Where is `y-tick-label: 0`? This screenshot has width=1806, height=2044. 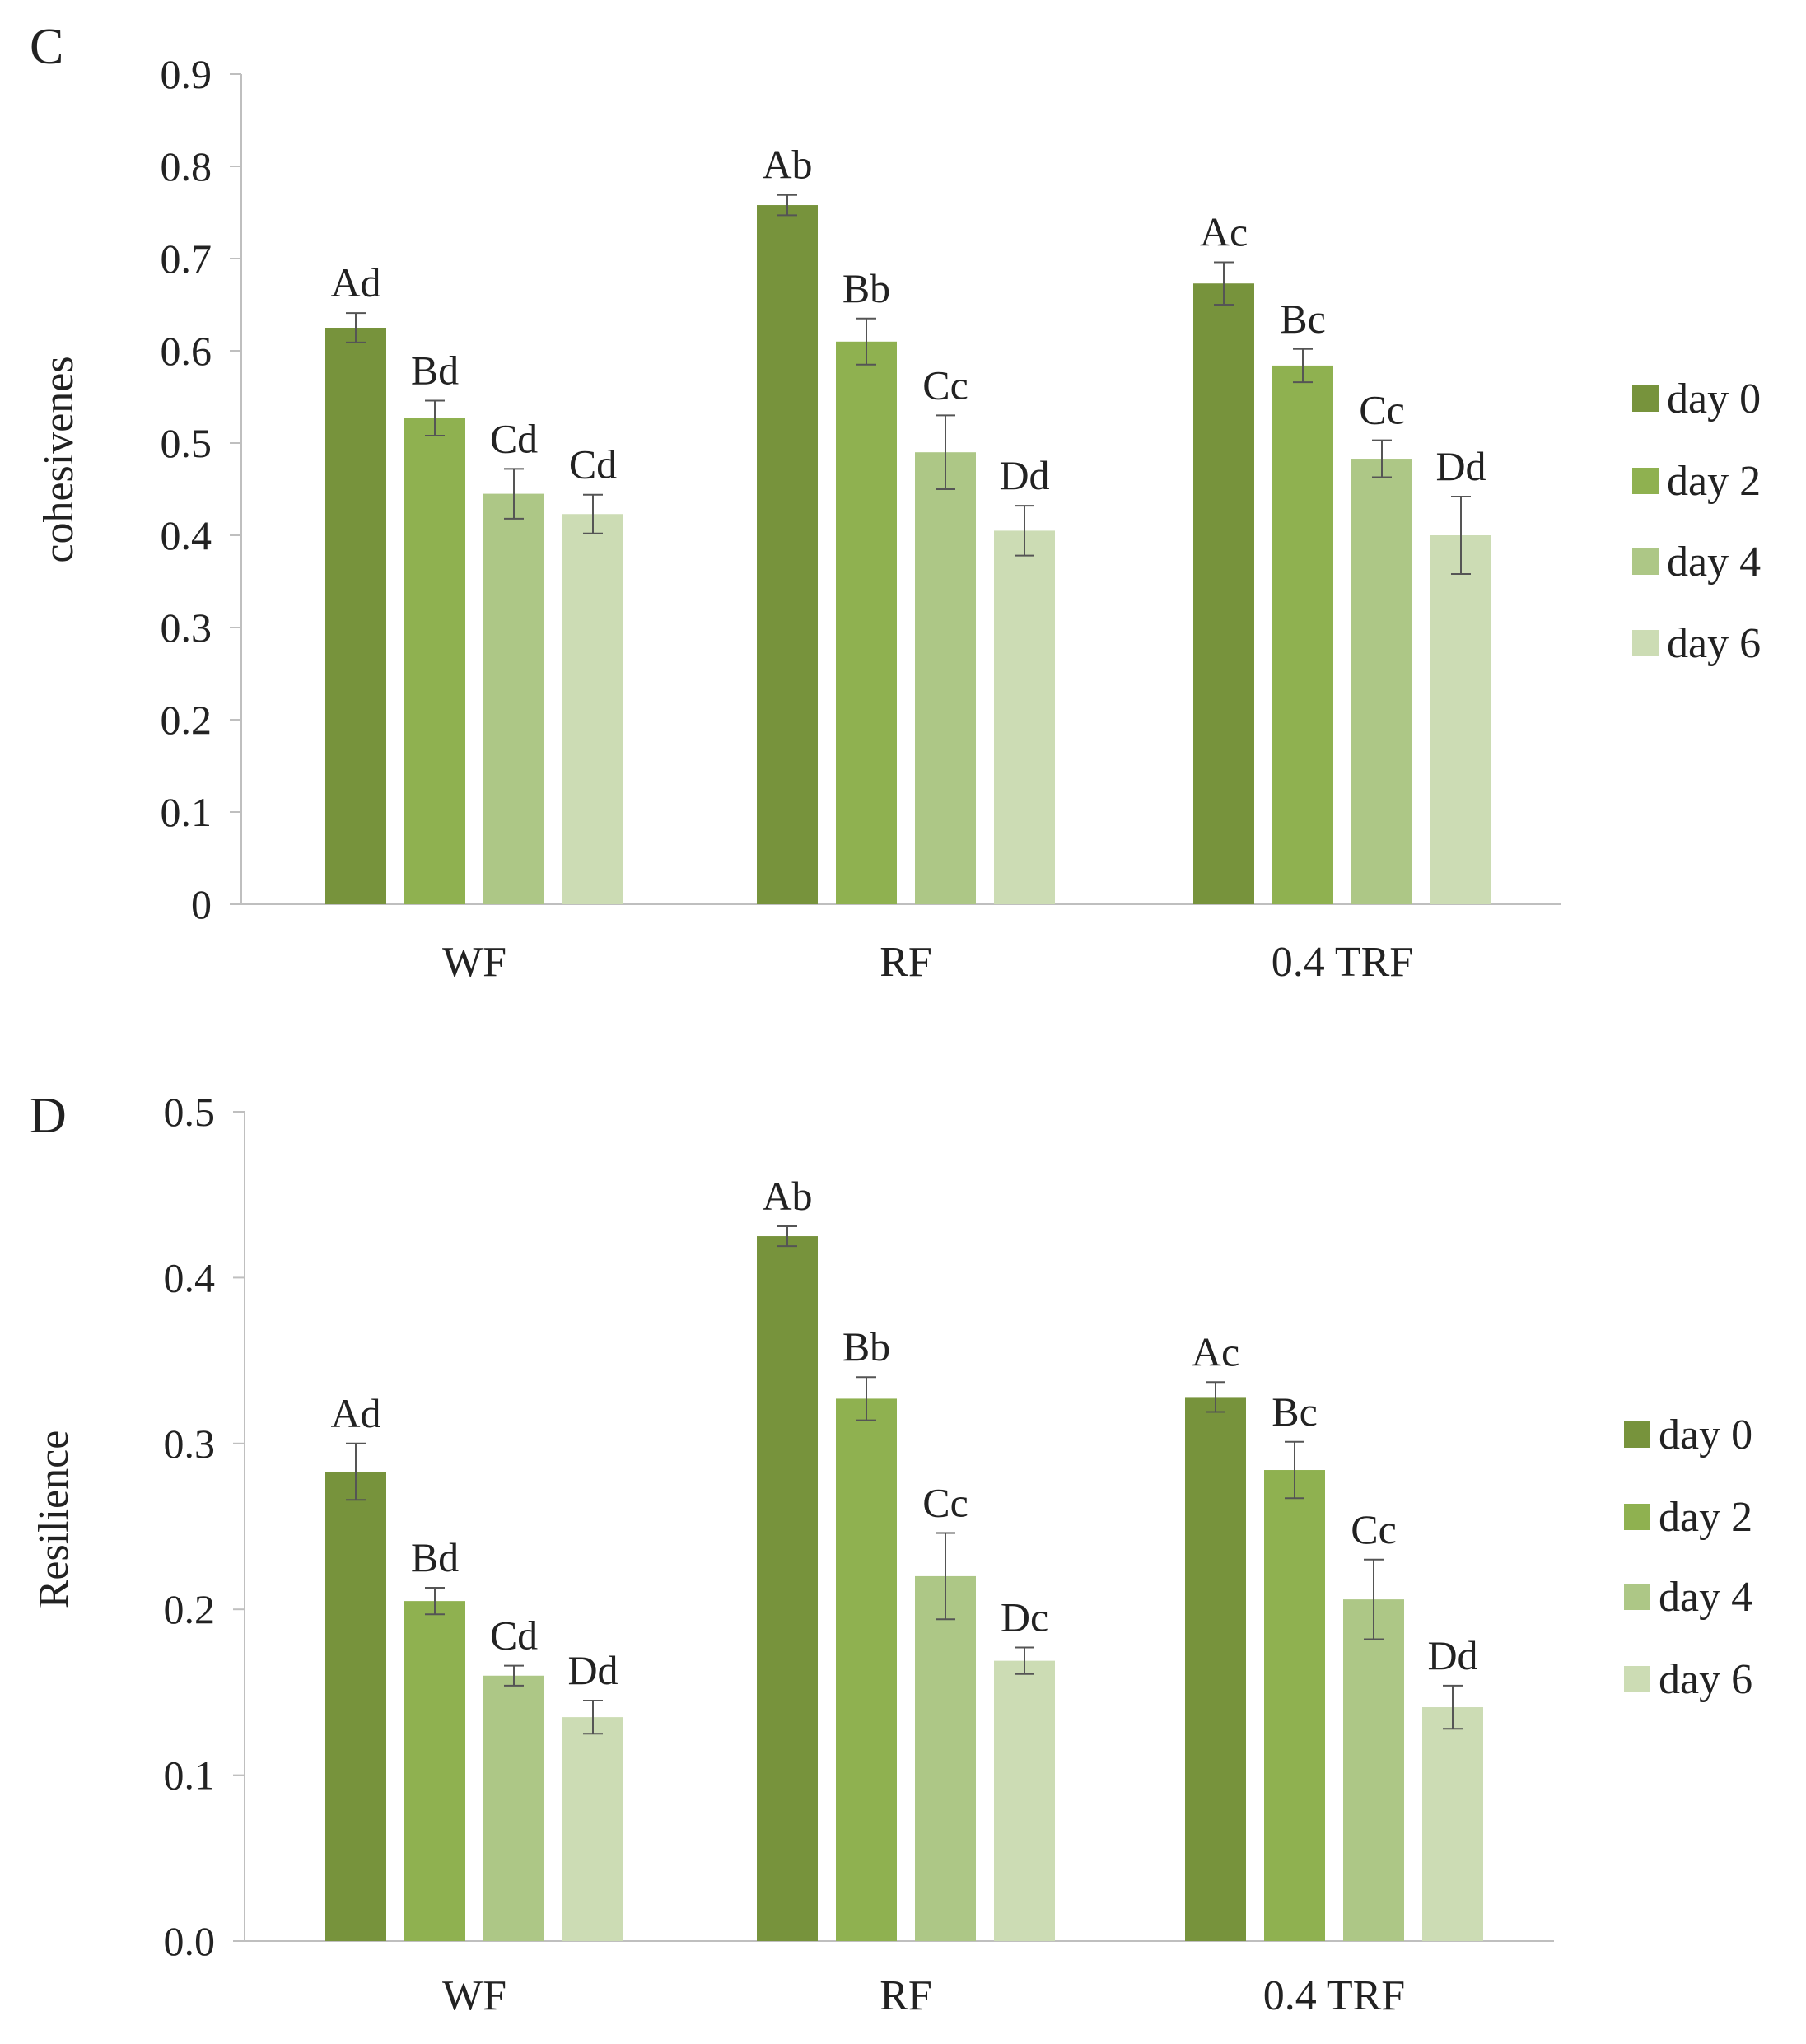
y-tick-label: 0 is located at coordinates (201, 904).